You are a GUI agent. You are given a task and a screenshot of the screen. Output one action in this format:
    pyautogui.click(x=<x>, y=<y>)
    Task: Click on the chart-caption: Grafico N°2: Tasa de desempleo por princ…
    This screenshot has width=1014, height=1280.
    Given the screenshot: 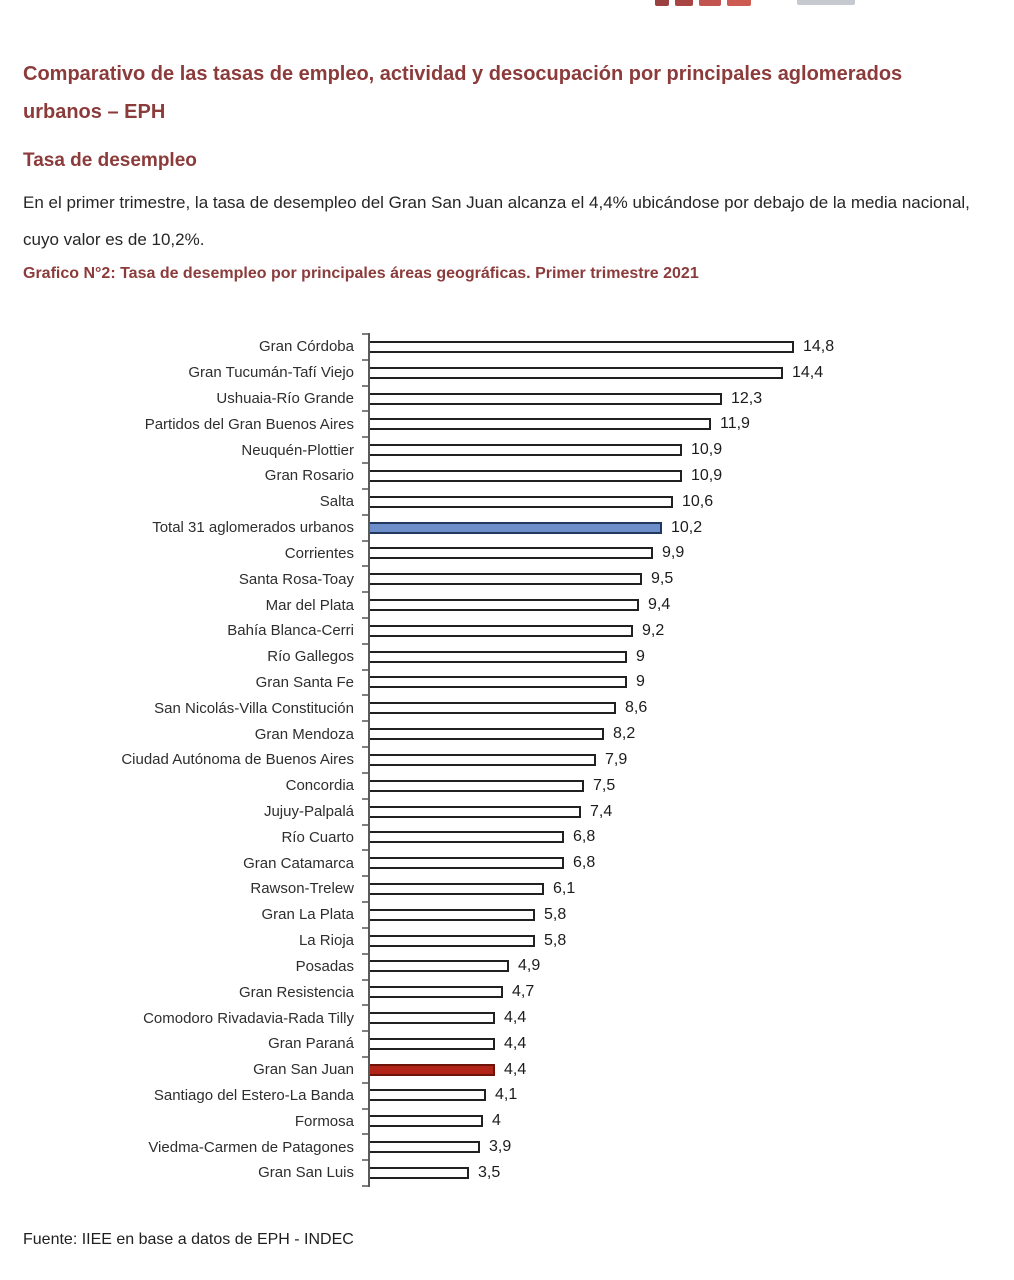 What is the action you would take?
    pyautogui.click(x=361, y=273)
    